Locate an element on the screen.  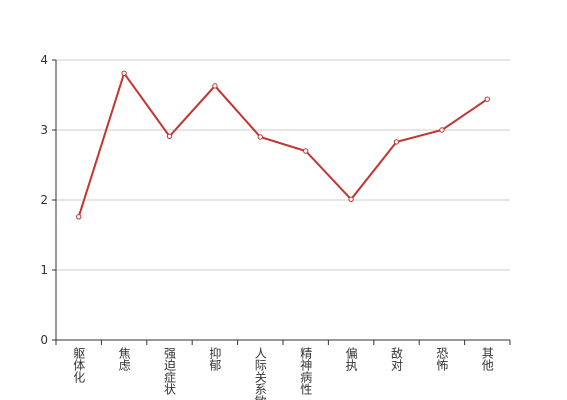
x-tick-label: 敌对 is located at coordinates (397, 358).